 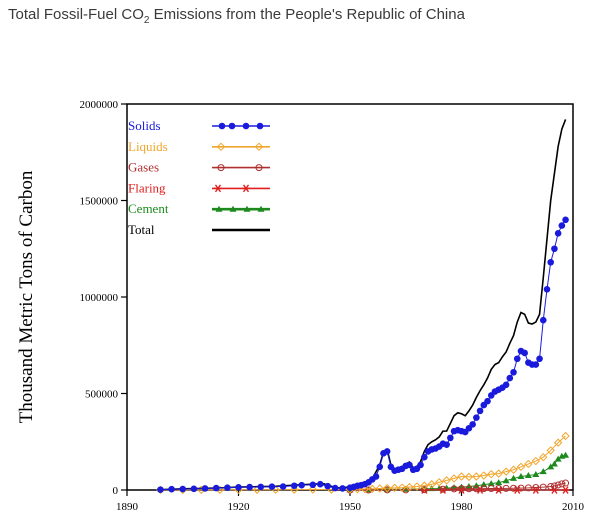 I want to click on y-tick-label: 0, so click(x=116, y=491).